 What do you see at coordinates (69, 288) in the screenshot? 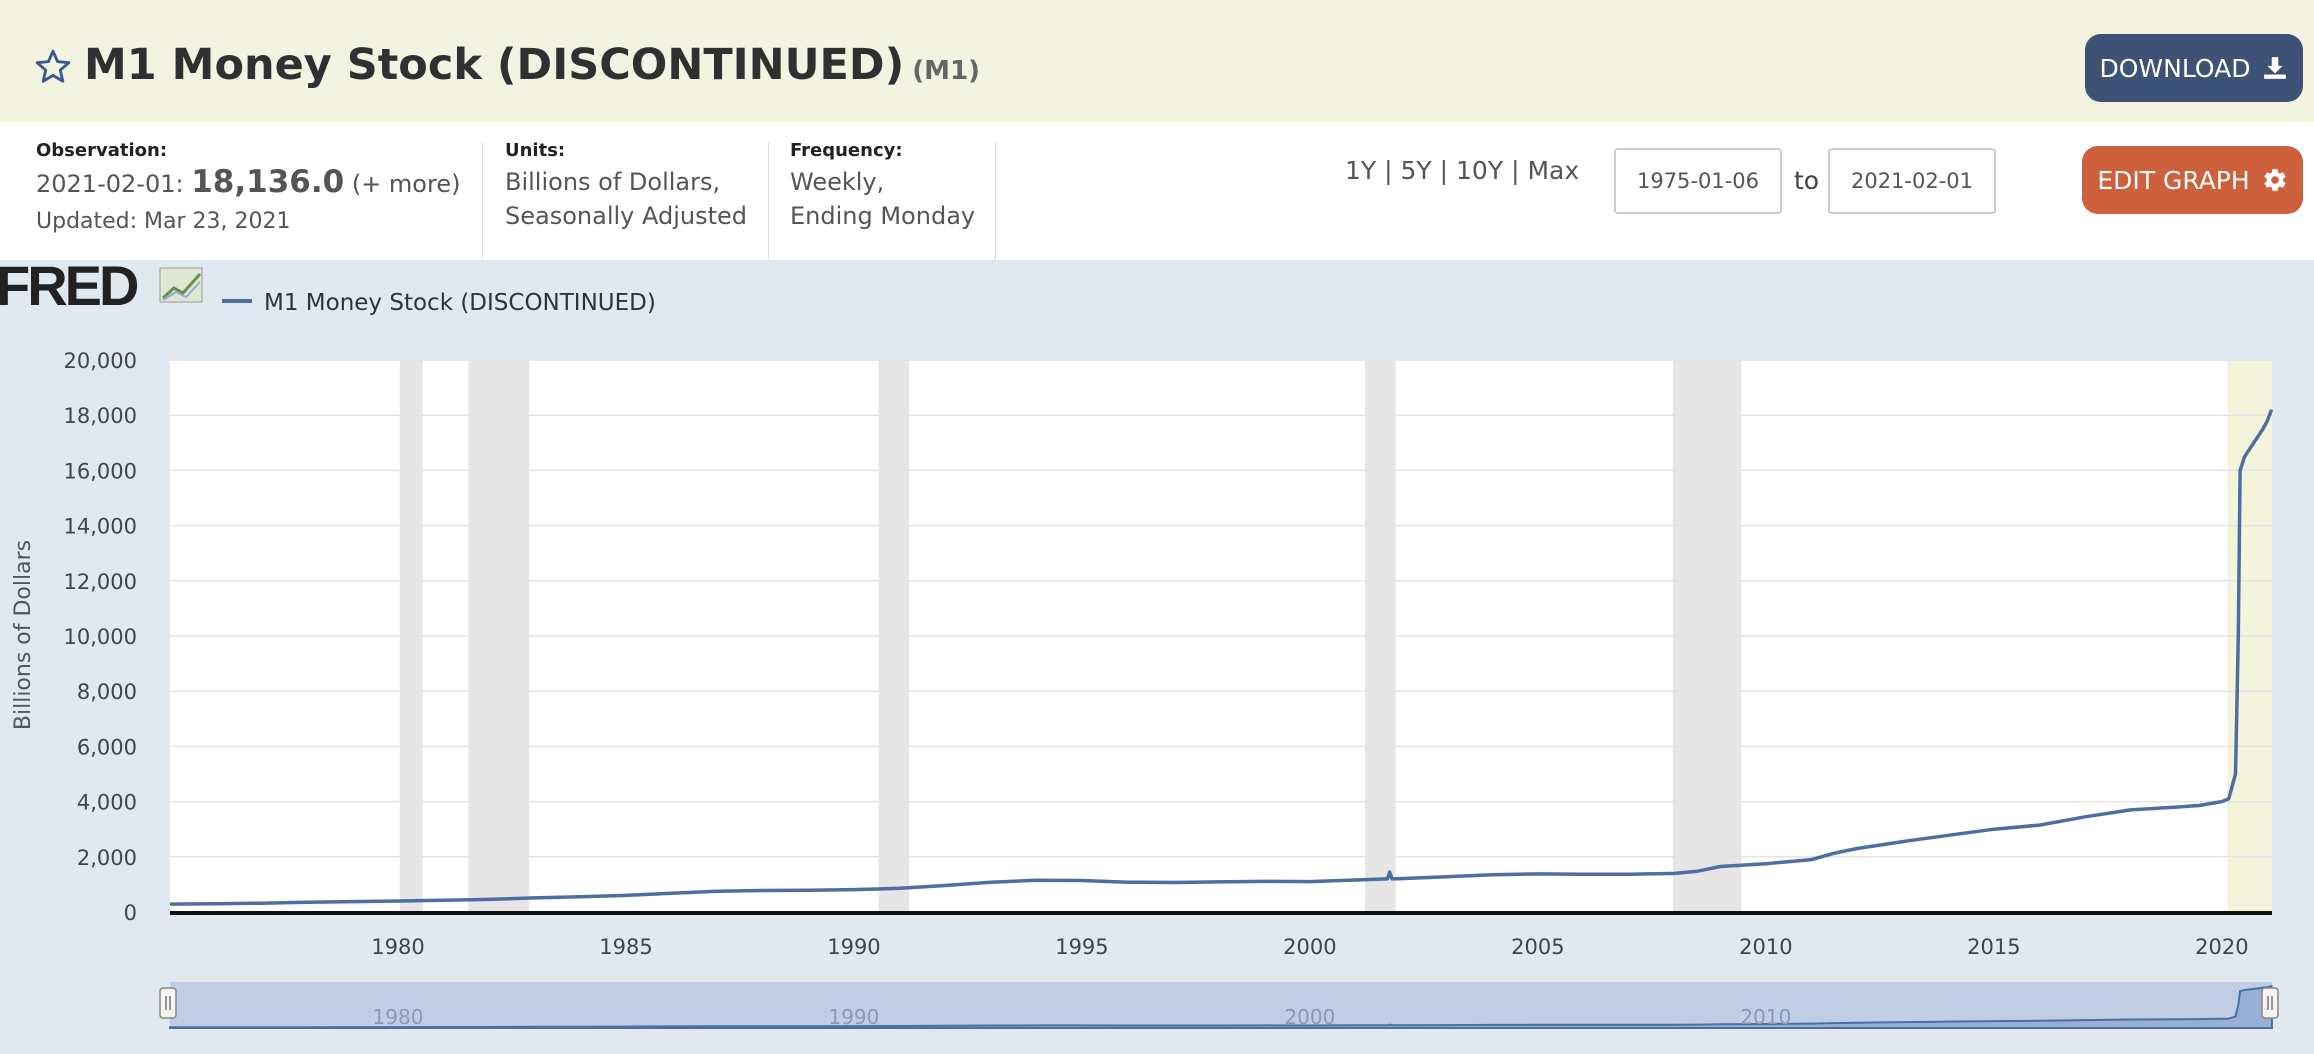
I see `fred-logo: FRED` at bounding box center [69, 288].